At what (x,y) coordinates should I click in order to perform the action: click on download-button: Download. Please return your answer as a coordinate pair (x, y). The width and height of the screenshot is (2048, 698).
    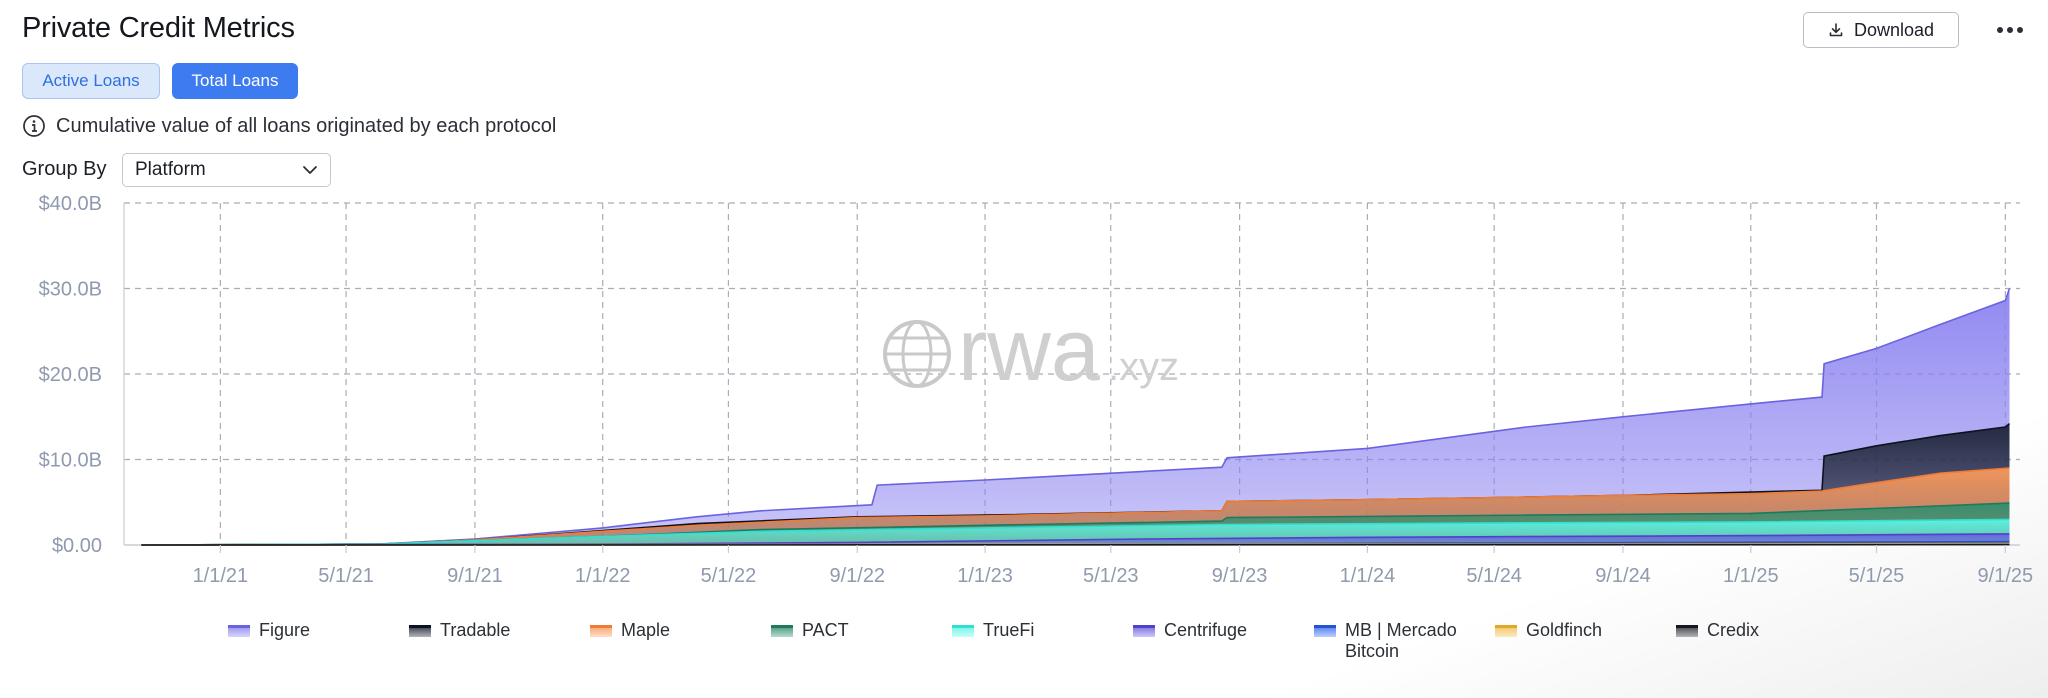
    Looking at the image, I should click on (1881, 30).